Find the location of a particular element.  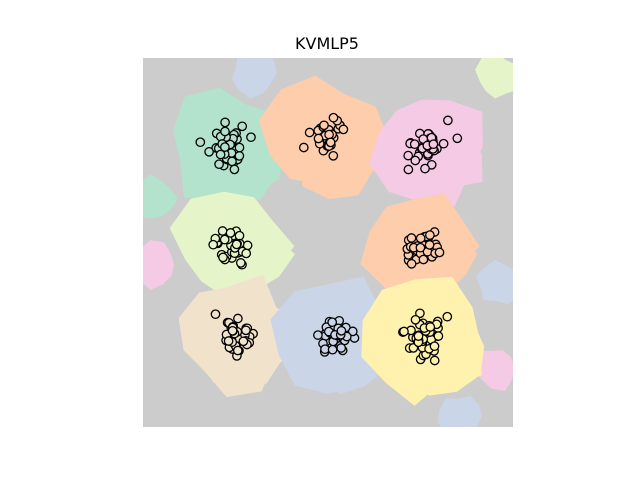

cluster-region-2-lobe is located at coordinates (333, 150).